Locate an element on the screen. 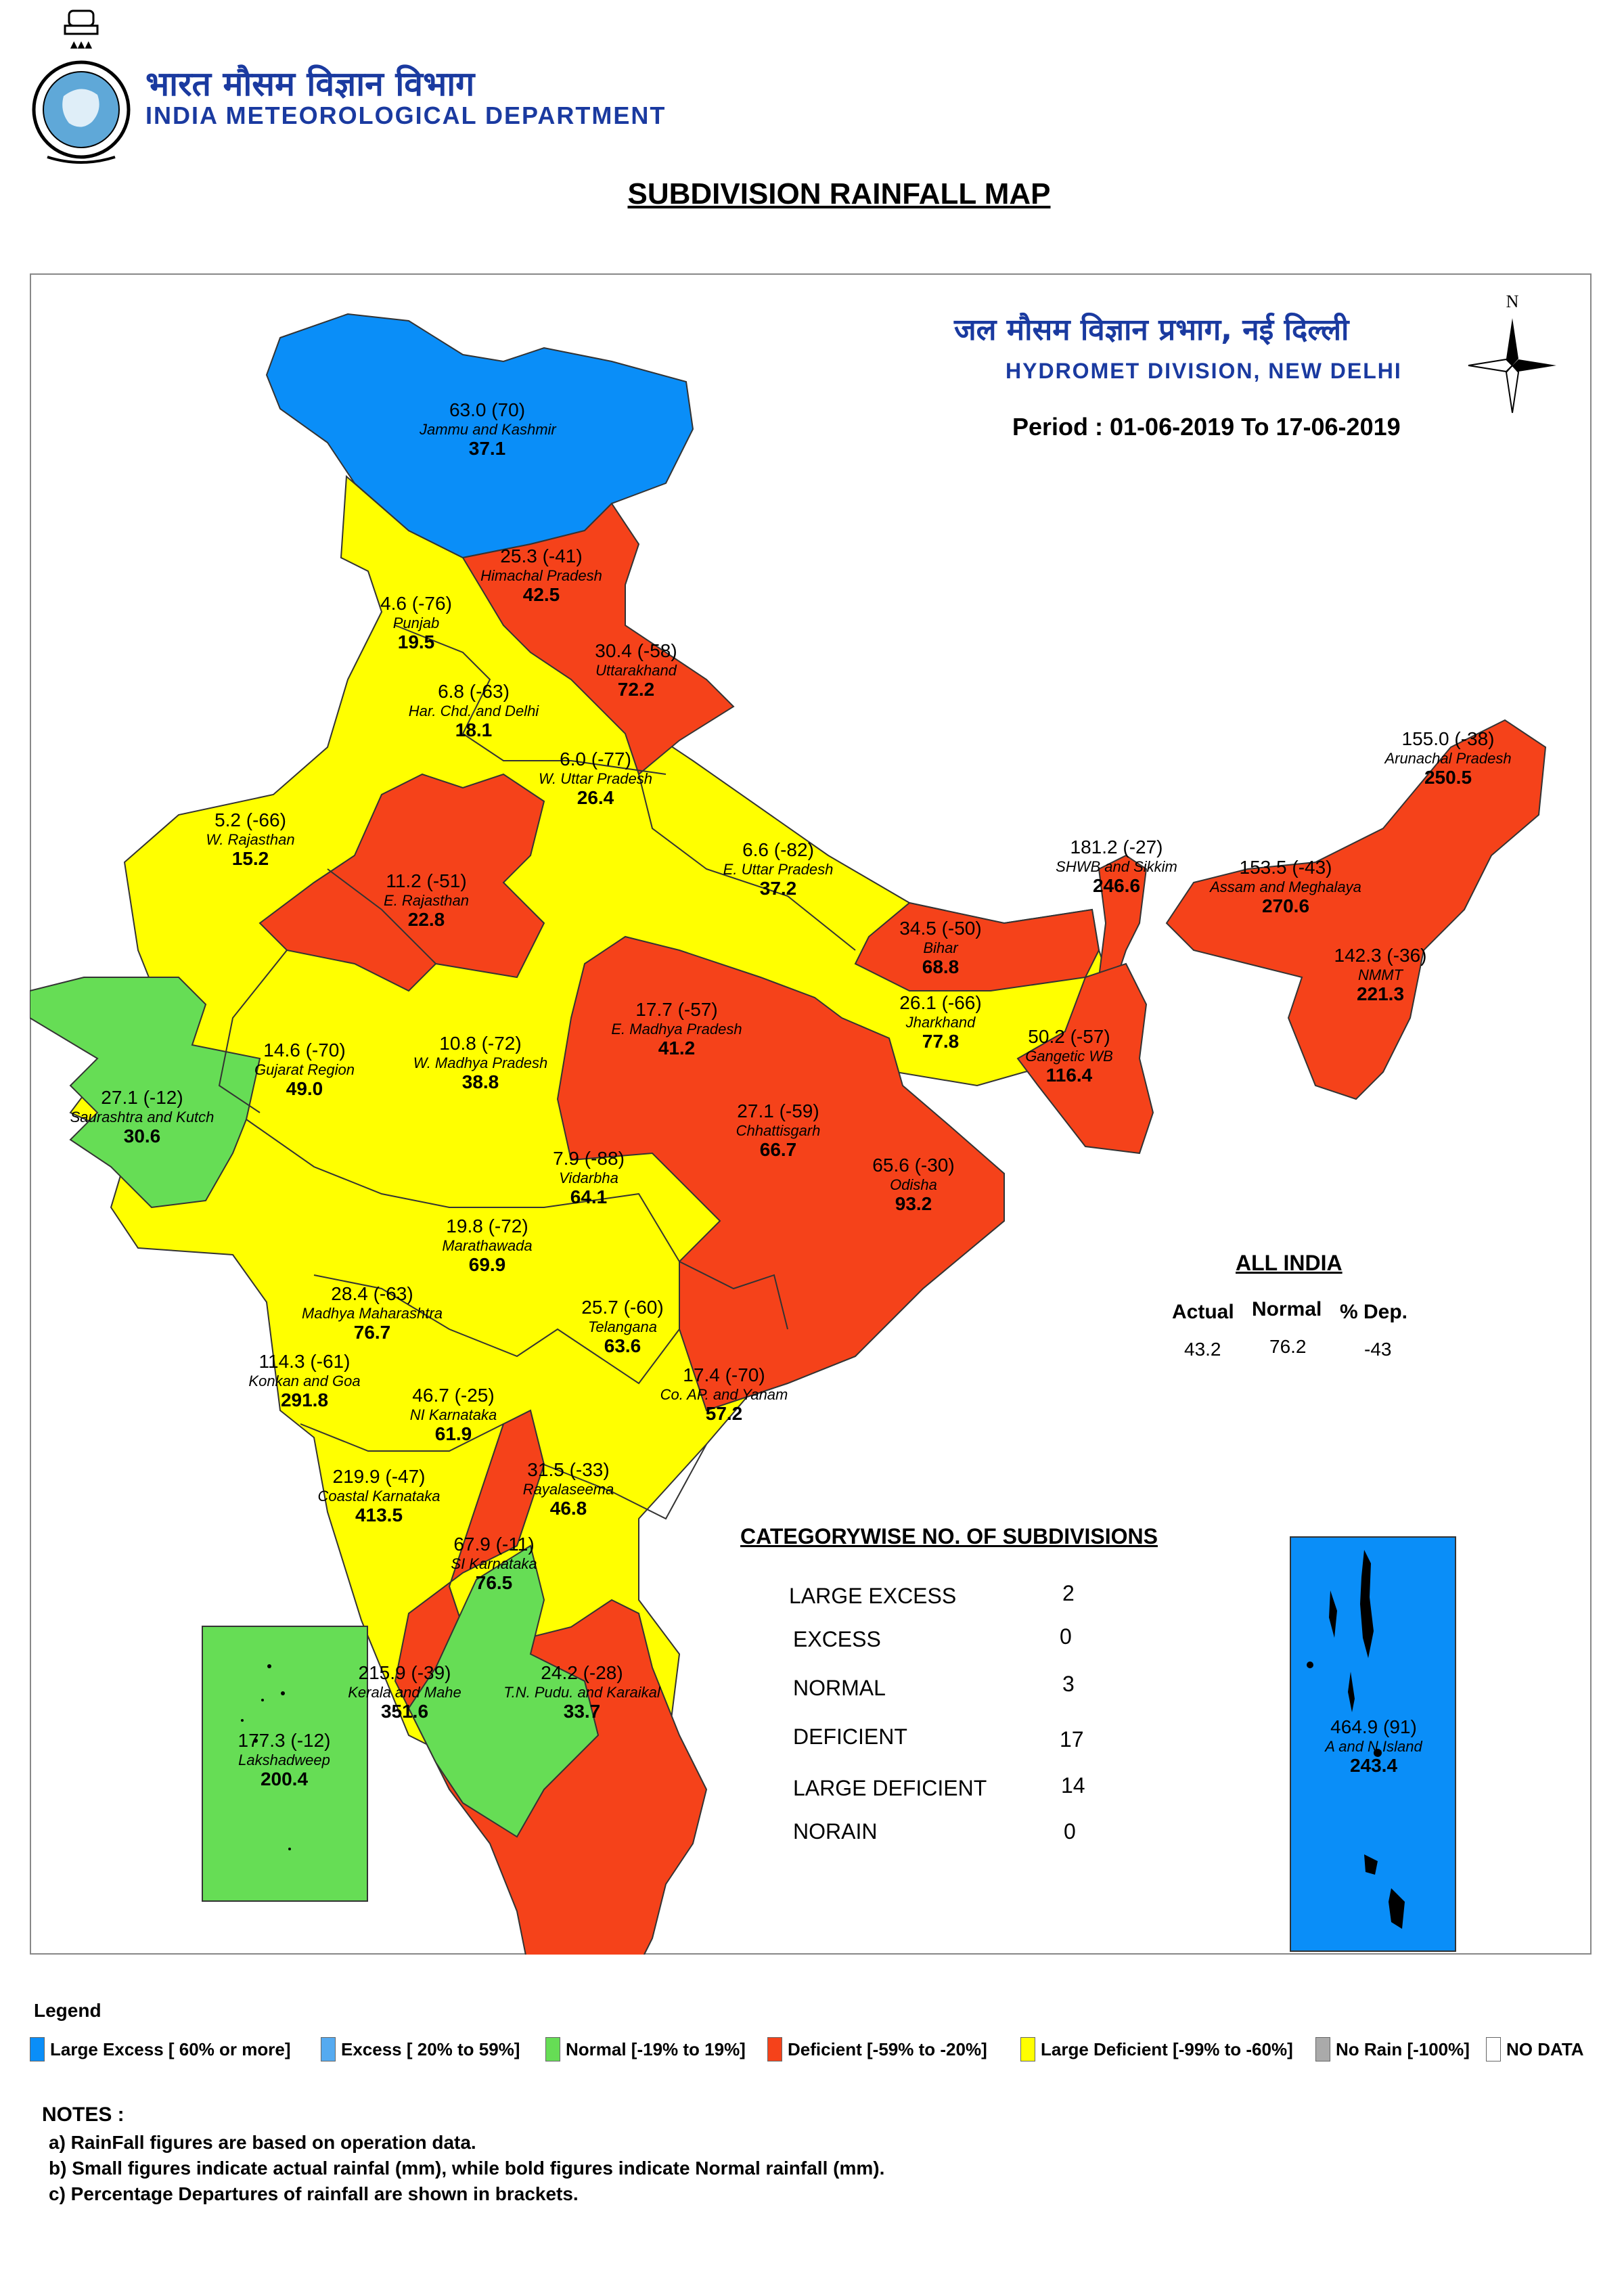 The width and height of the screenshot is (1624, 2274). category-name: EXCESS is located at coordinates (837, 1639).